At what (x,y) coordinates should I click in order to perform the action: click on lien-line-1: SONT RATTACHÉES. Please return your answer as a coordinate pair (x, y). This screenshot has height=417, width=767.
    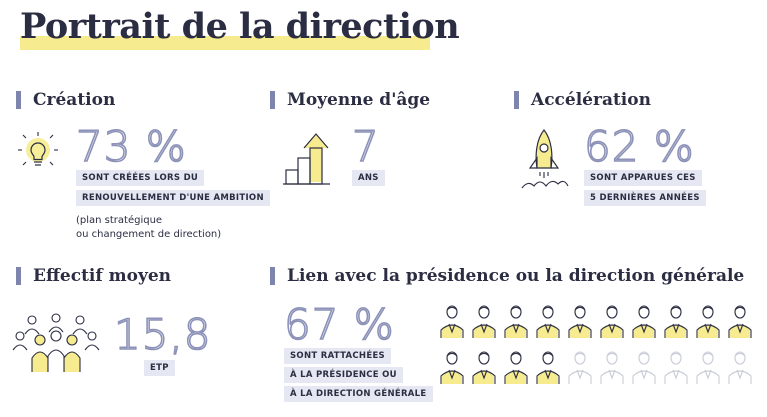
    Looking at the image, I should click on (337, 356).